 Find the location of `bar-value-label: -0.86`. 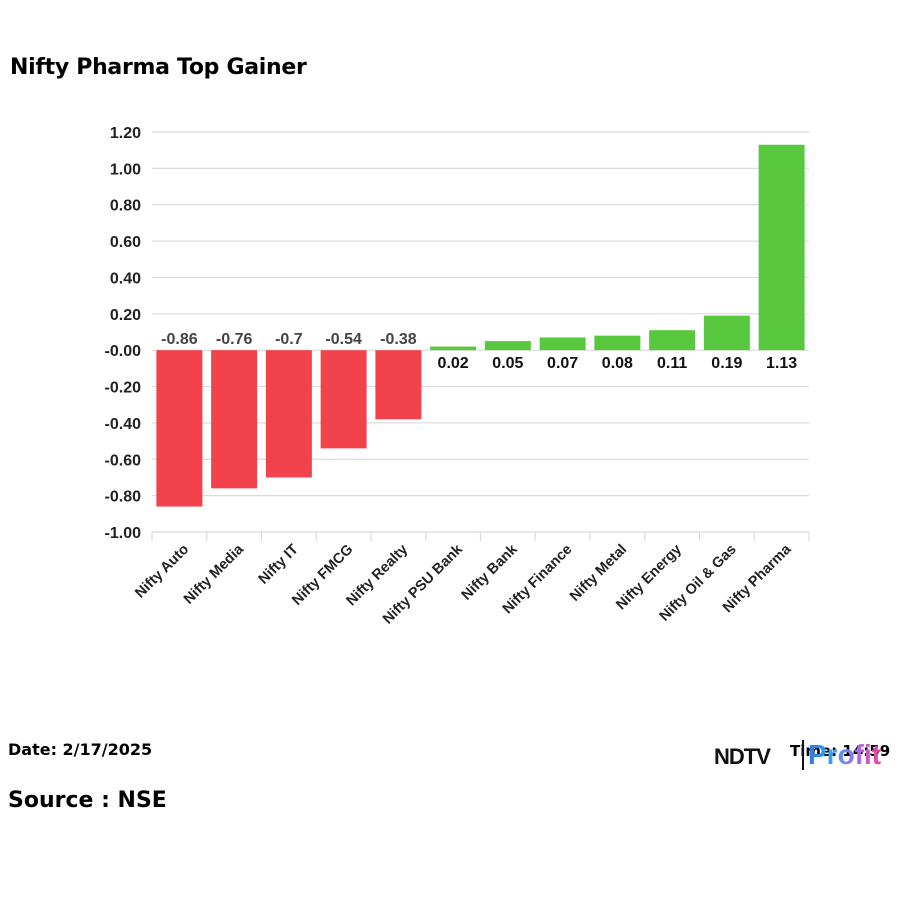

bar-value-label: -0.86 is located at coordinates (179, 339).